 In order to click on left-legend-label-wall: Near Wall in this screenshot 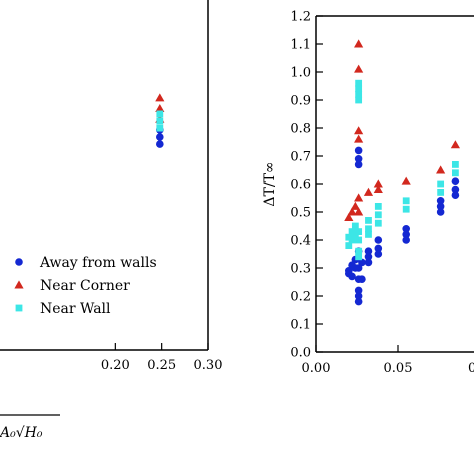, I will do `click(75, 309)`.